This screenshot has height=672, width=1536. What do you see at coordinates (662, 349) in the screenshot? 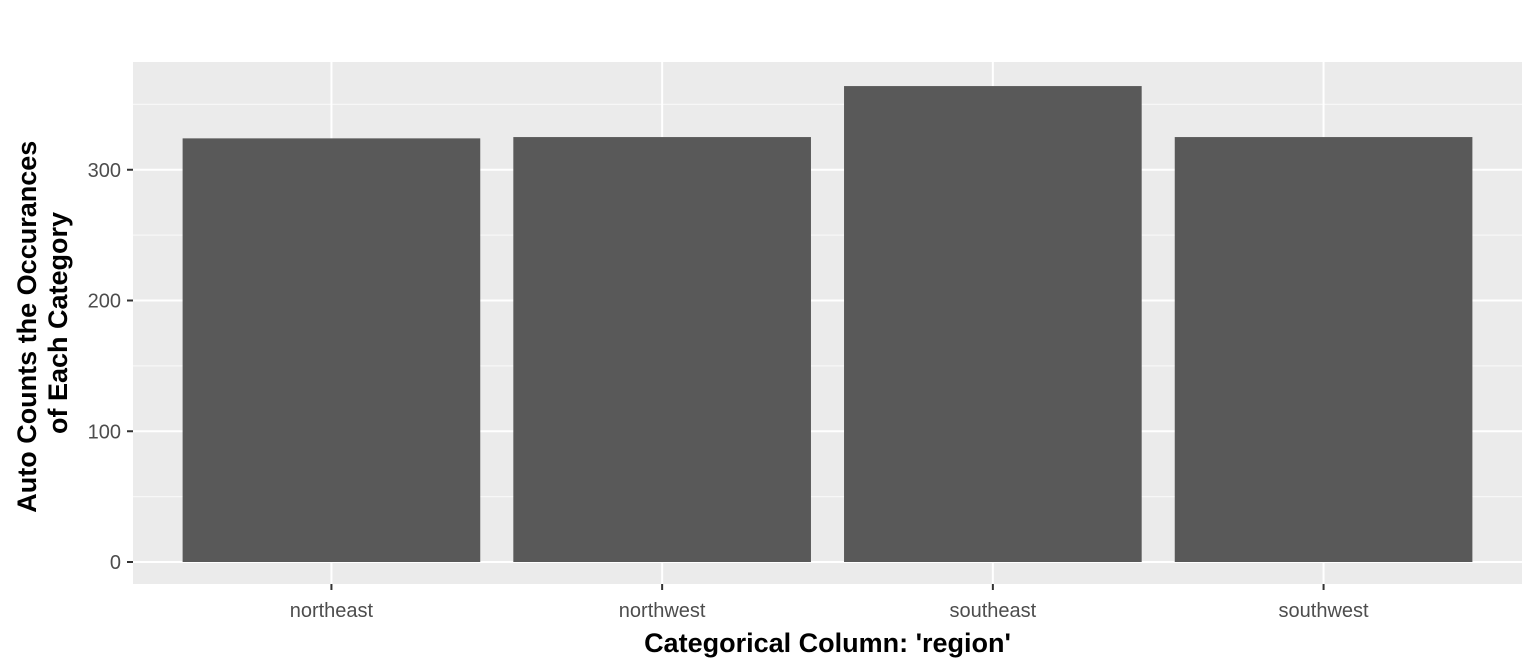
I see `bar-northwest` at bounding box center [662, 349].